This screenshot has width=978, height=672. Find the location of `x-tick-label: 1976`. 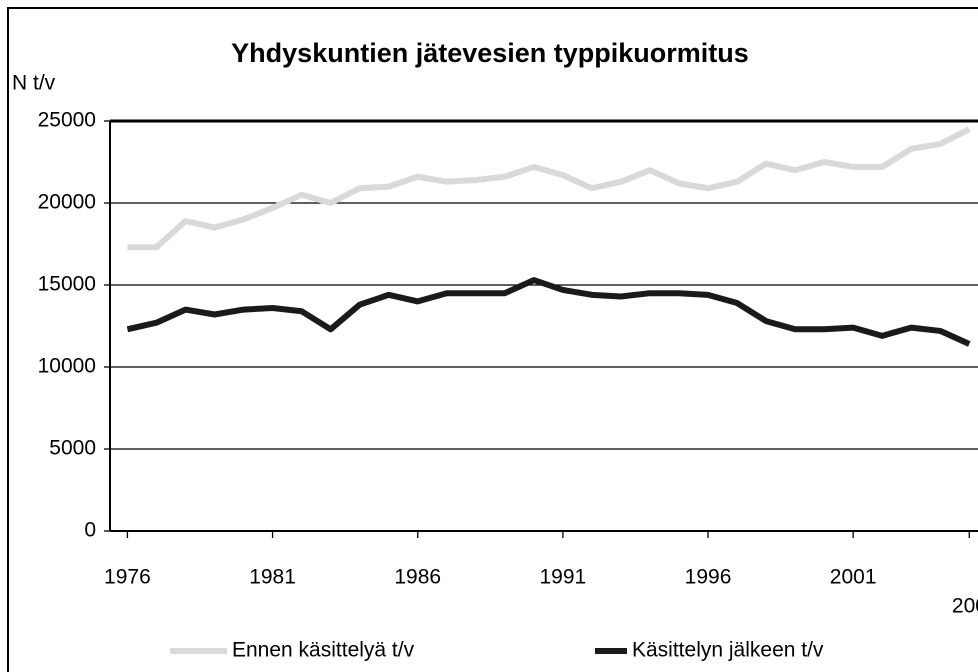

x-tick-label: 1976 is located at coordinates (127, 577).